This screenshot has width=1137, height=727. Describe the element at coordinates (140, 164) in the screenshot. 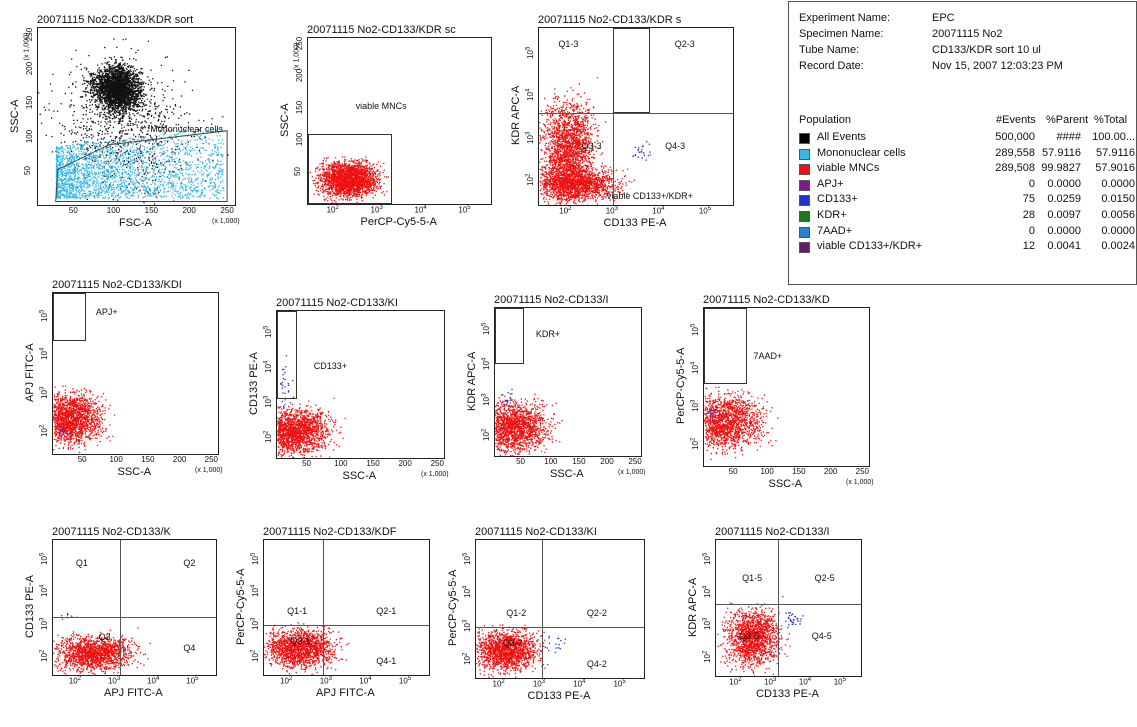

I see `cyan-event-cloud` at that location.